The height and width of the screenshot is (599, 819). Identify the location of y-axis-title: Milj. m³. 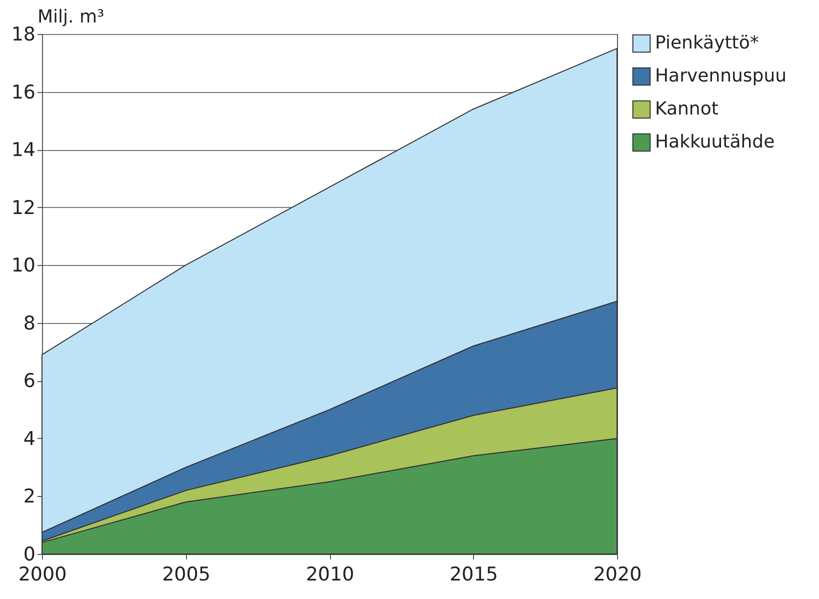
(71, 17).